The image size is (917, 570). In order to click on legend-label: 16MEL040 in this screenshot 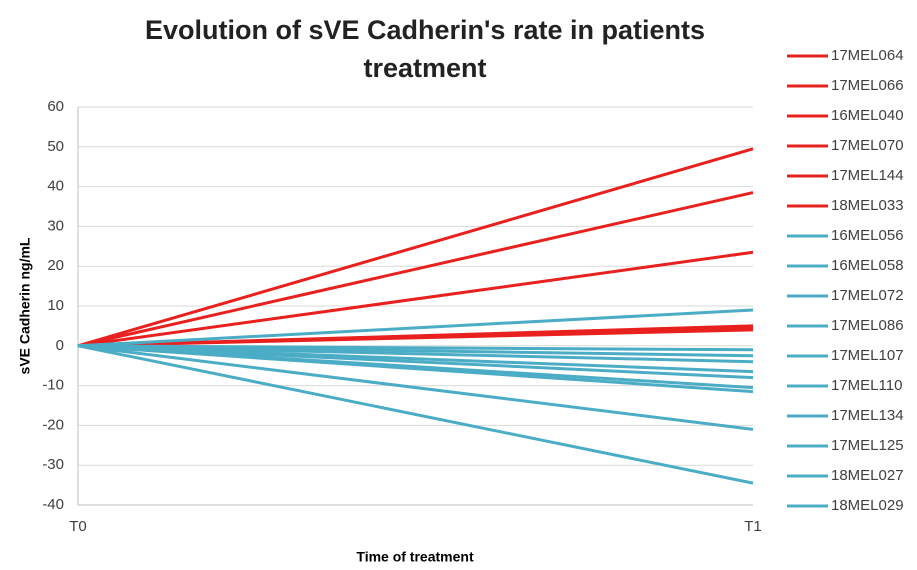, I will do `click(867, 115)`.